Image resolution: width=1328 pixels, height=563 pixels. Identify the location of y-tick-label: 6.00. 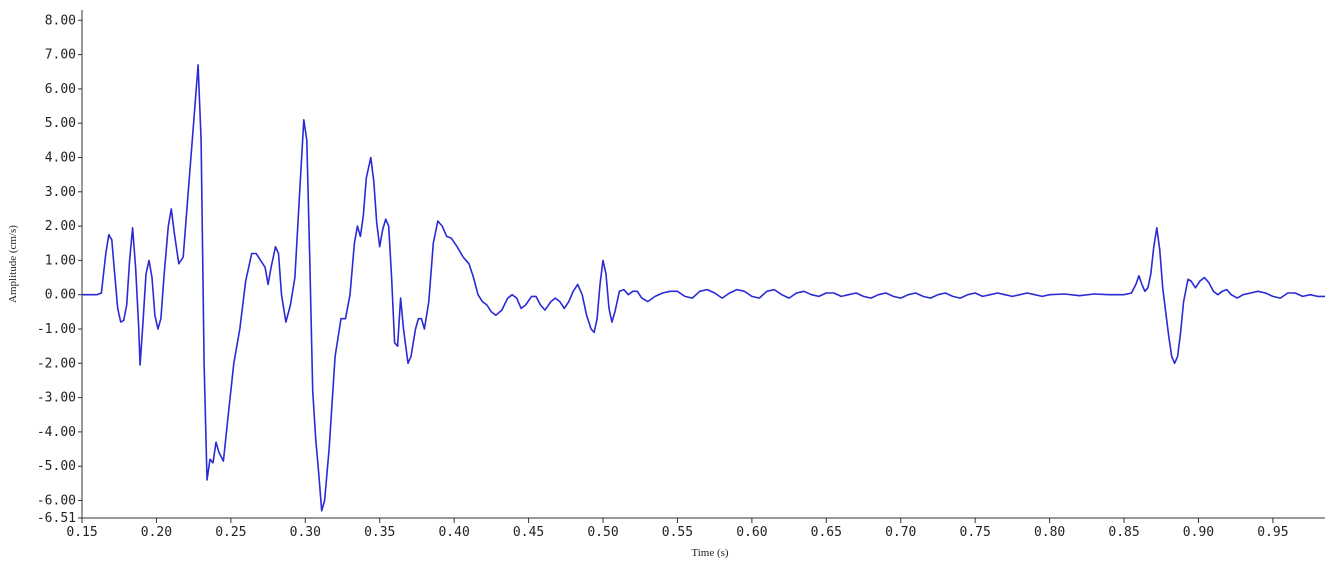
(60, 89).